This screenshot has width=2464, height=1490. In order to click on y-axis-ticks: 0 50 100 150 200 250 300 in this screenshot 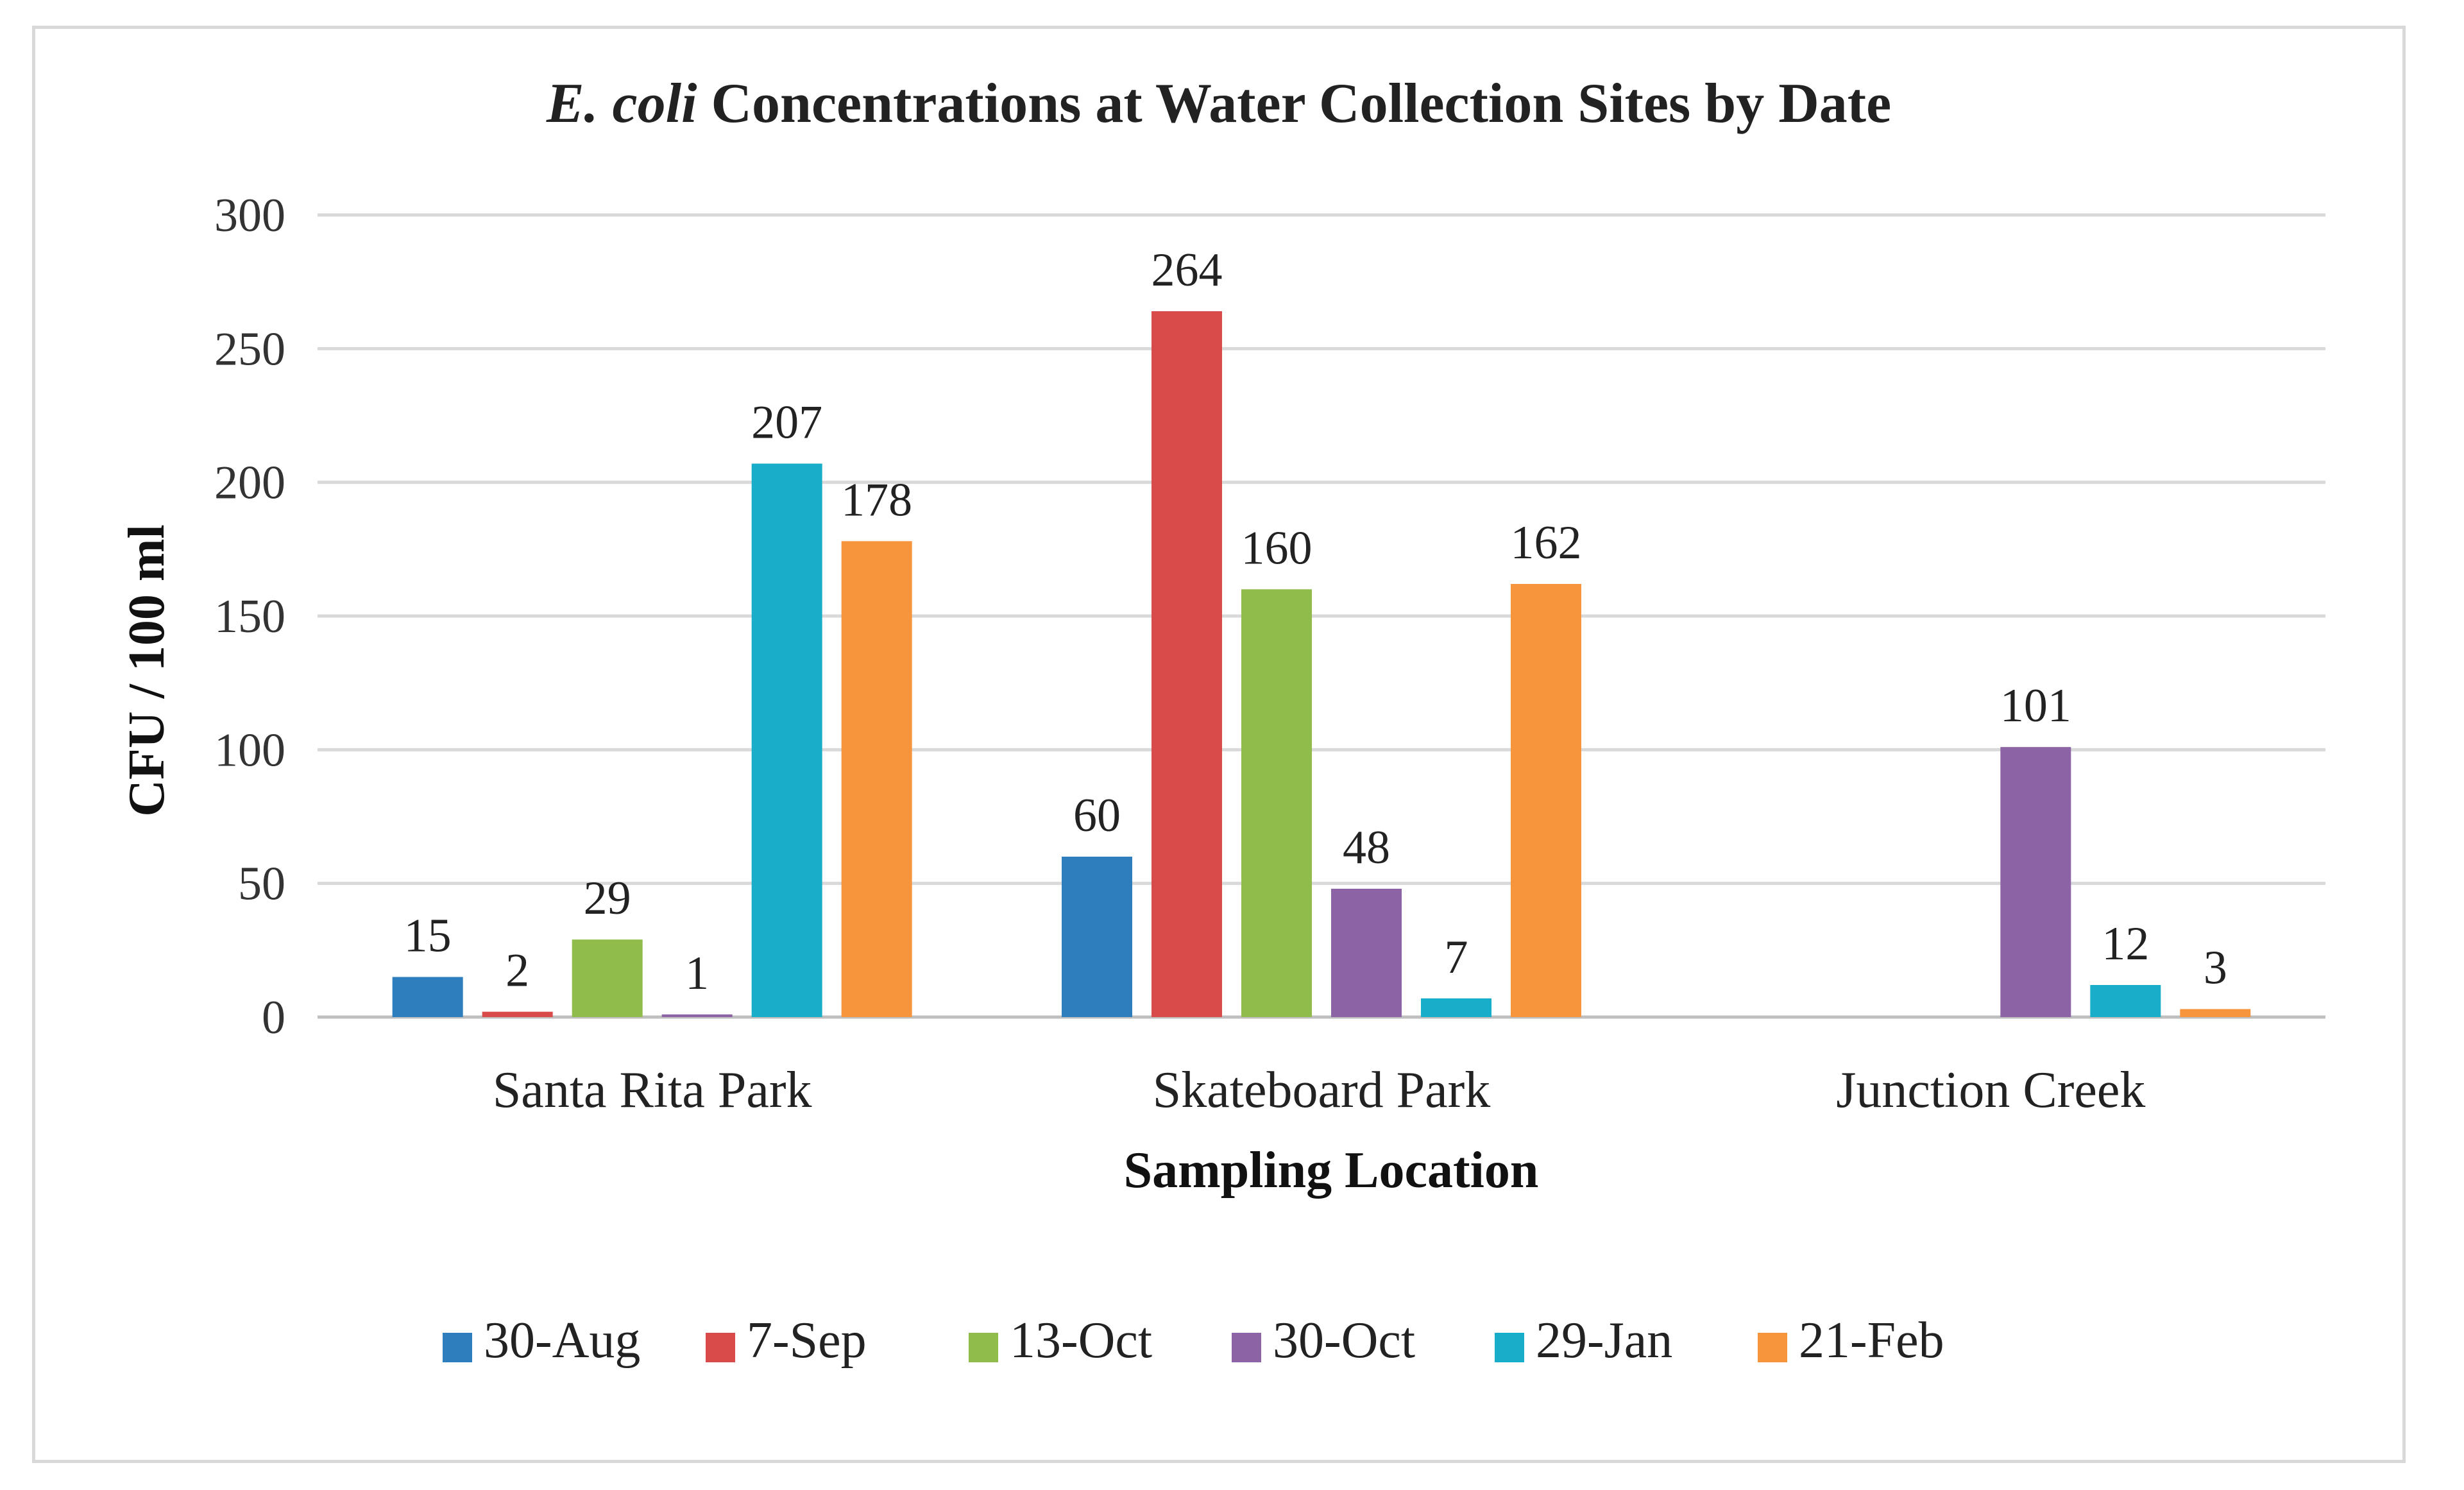, I will do `click(250, 616)`.